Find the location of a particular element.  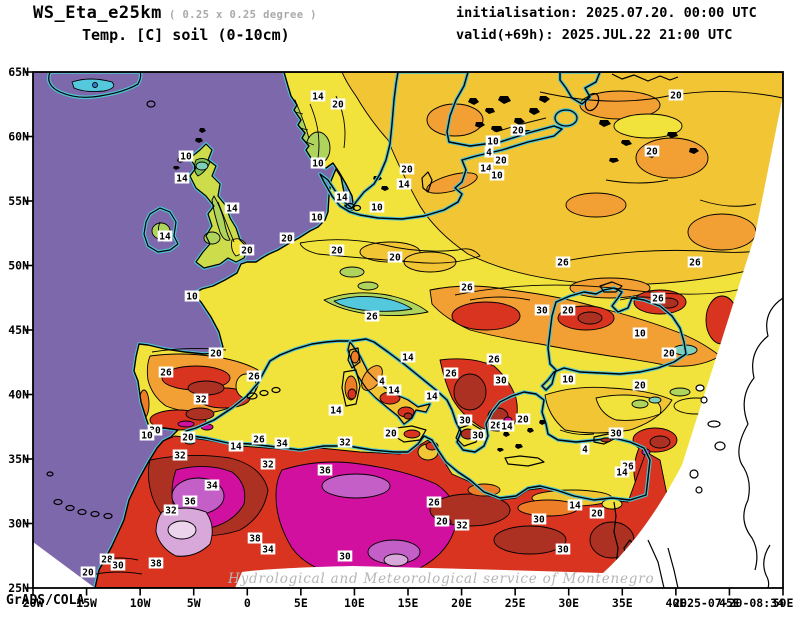

lon-tick-label: 20E is located at coordinates (461, 603).